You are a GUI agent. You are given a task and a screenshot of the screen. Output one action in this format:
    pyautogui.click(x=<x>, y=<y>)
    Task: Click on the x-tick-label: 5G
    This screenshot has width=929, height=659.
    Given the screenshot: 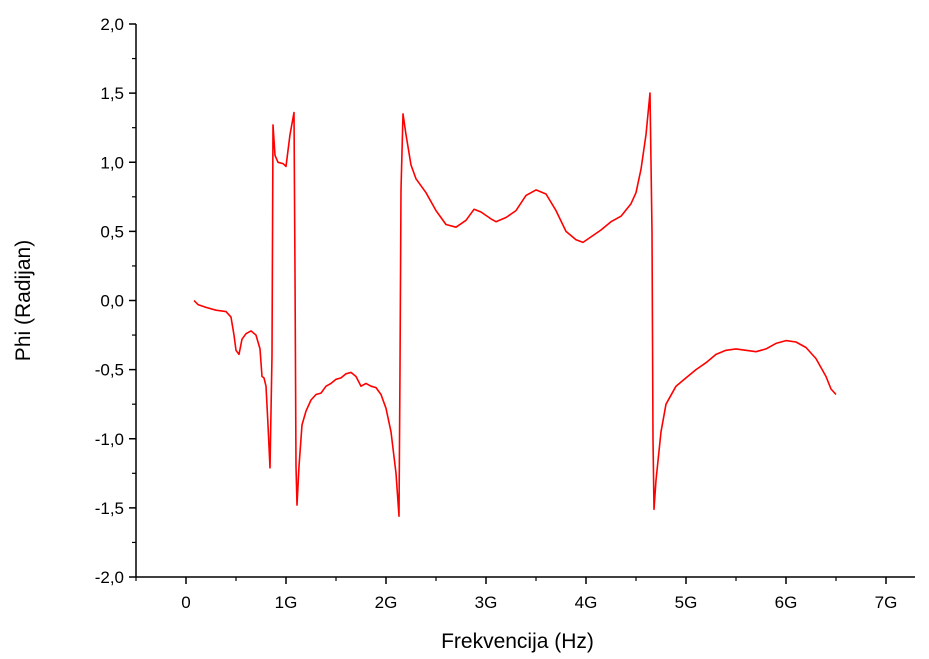 What is the action you would take?
    pyautogui.click(x=686, y=602)
    